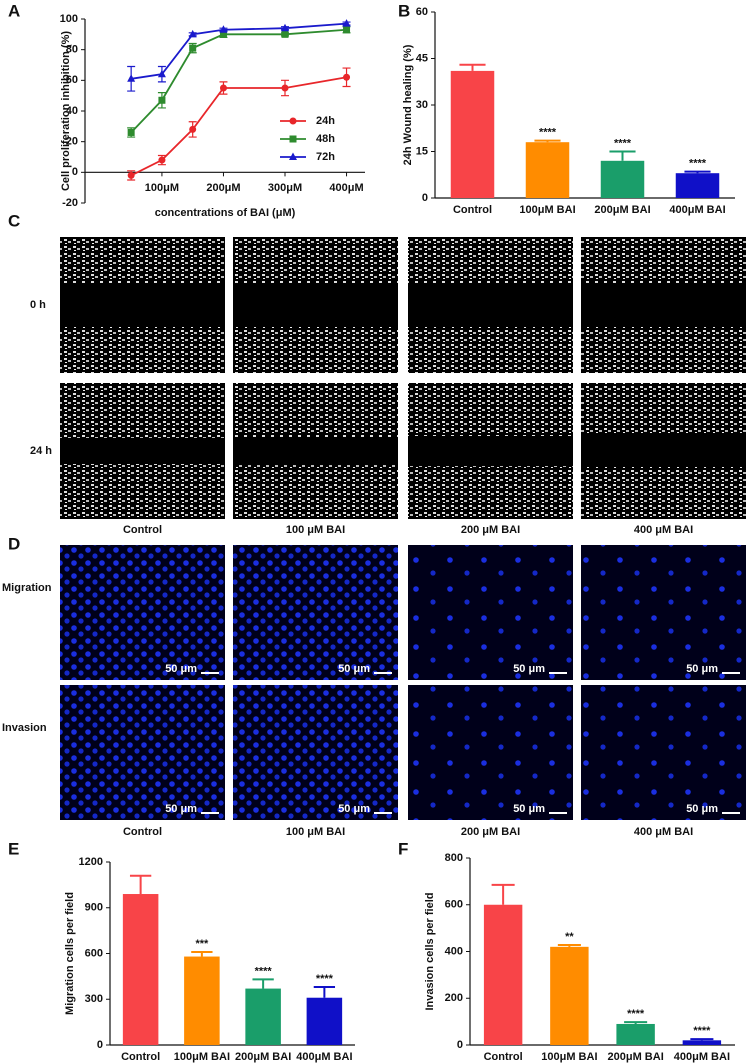  Describe the element at coordinates (202, 944) in the screenshot. I see `significance: ***` at that location.